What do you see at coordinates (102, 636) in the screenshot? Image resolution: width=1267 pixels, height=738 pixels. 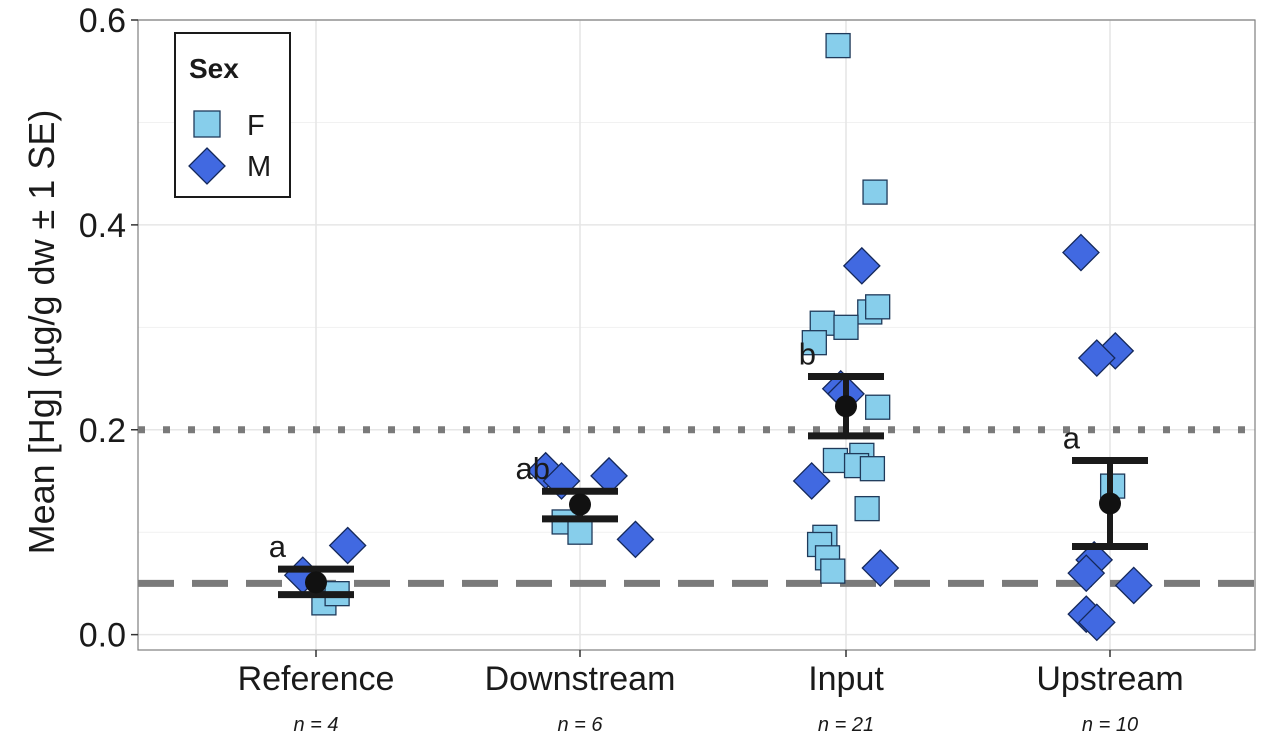 I see `y-tick-label: 0.0` at bounding box center [102, 636].